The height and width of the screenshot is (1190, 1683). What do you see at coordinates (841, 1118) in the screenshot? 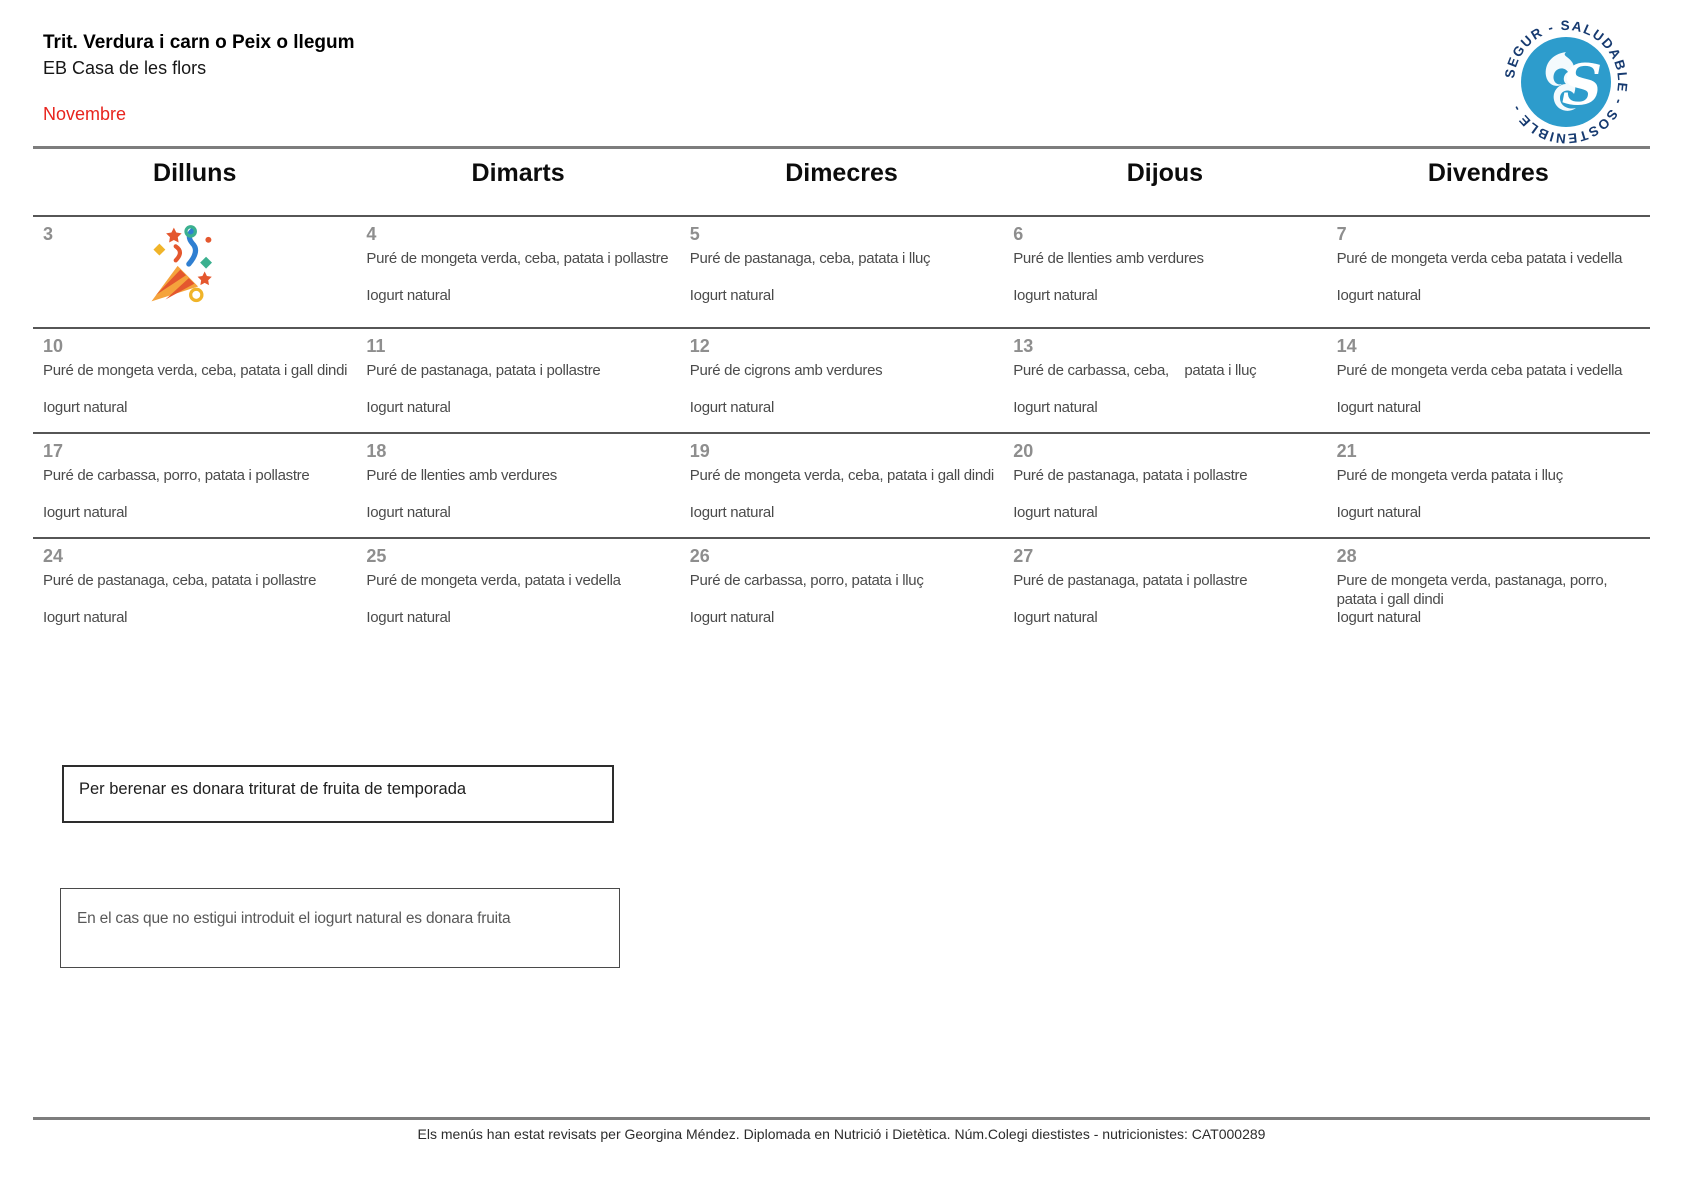
I see `footer-divider` at bounding box center [841, 1118].